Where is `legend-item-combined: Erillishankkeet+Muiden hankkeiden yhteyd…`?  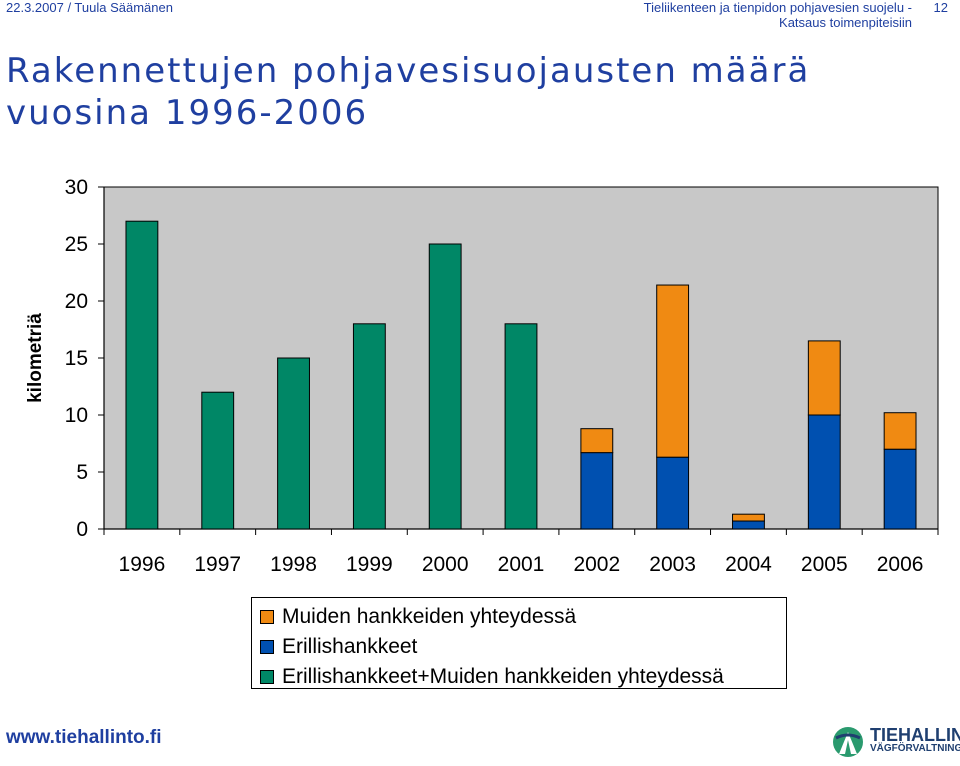 legend-item-combined: Erillishankkeet+Muiden hankkeiden yhteyd… is located at coordinates (523, 677).